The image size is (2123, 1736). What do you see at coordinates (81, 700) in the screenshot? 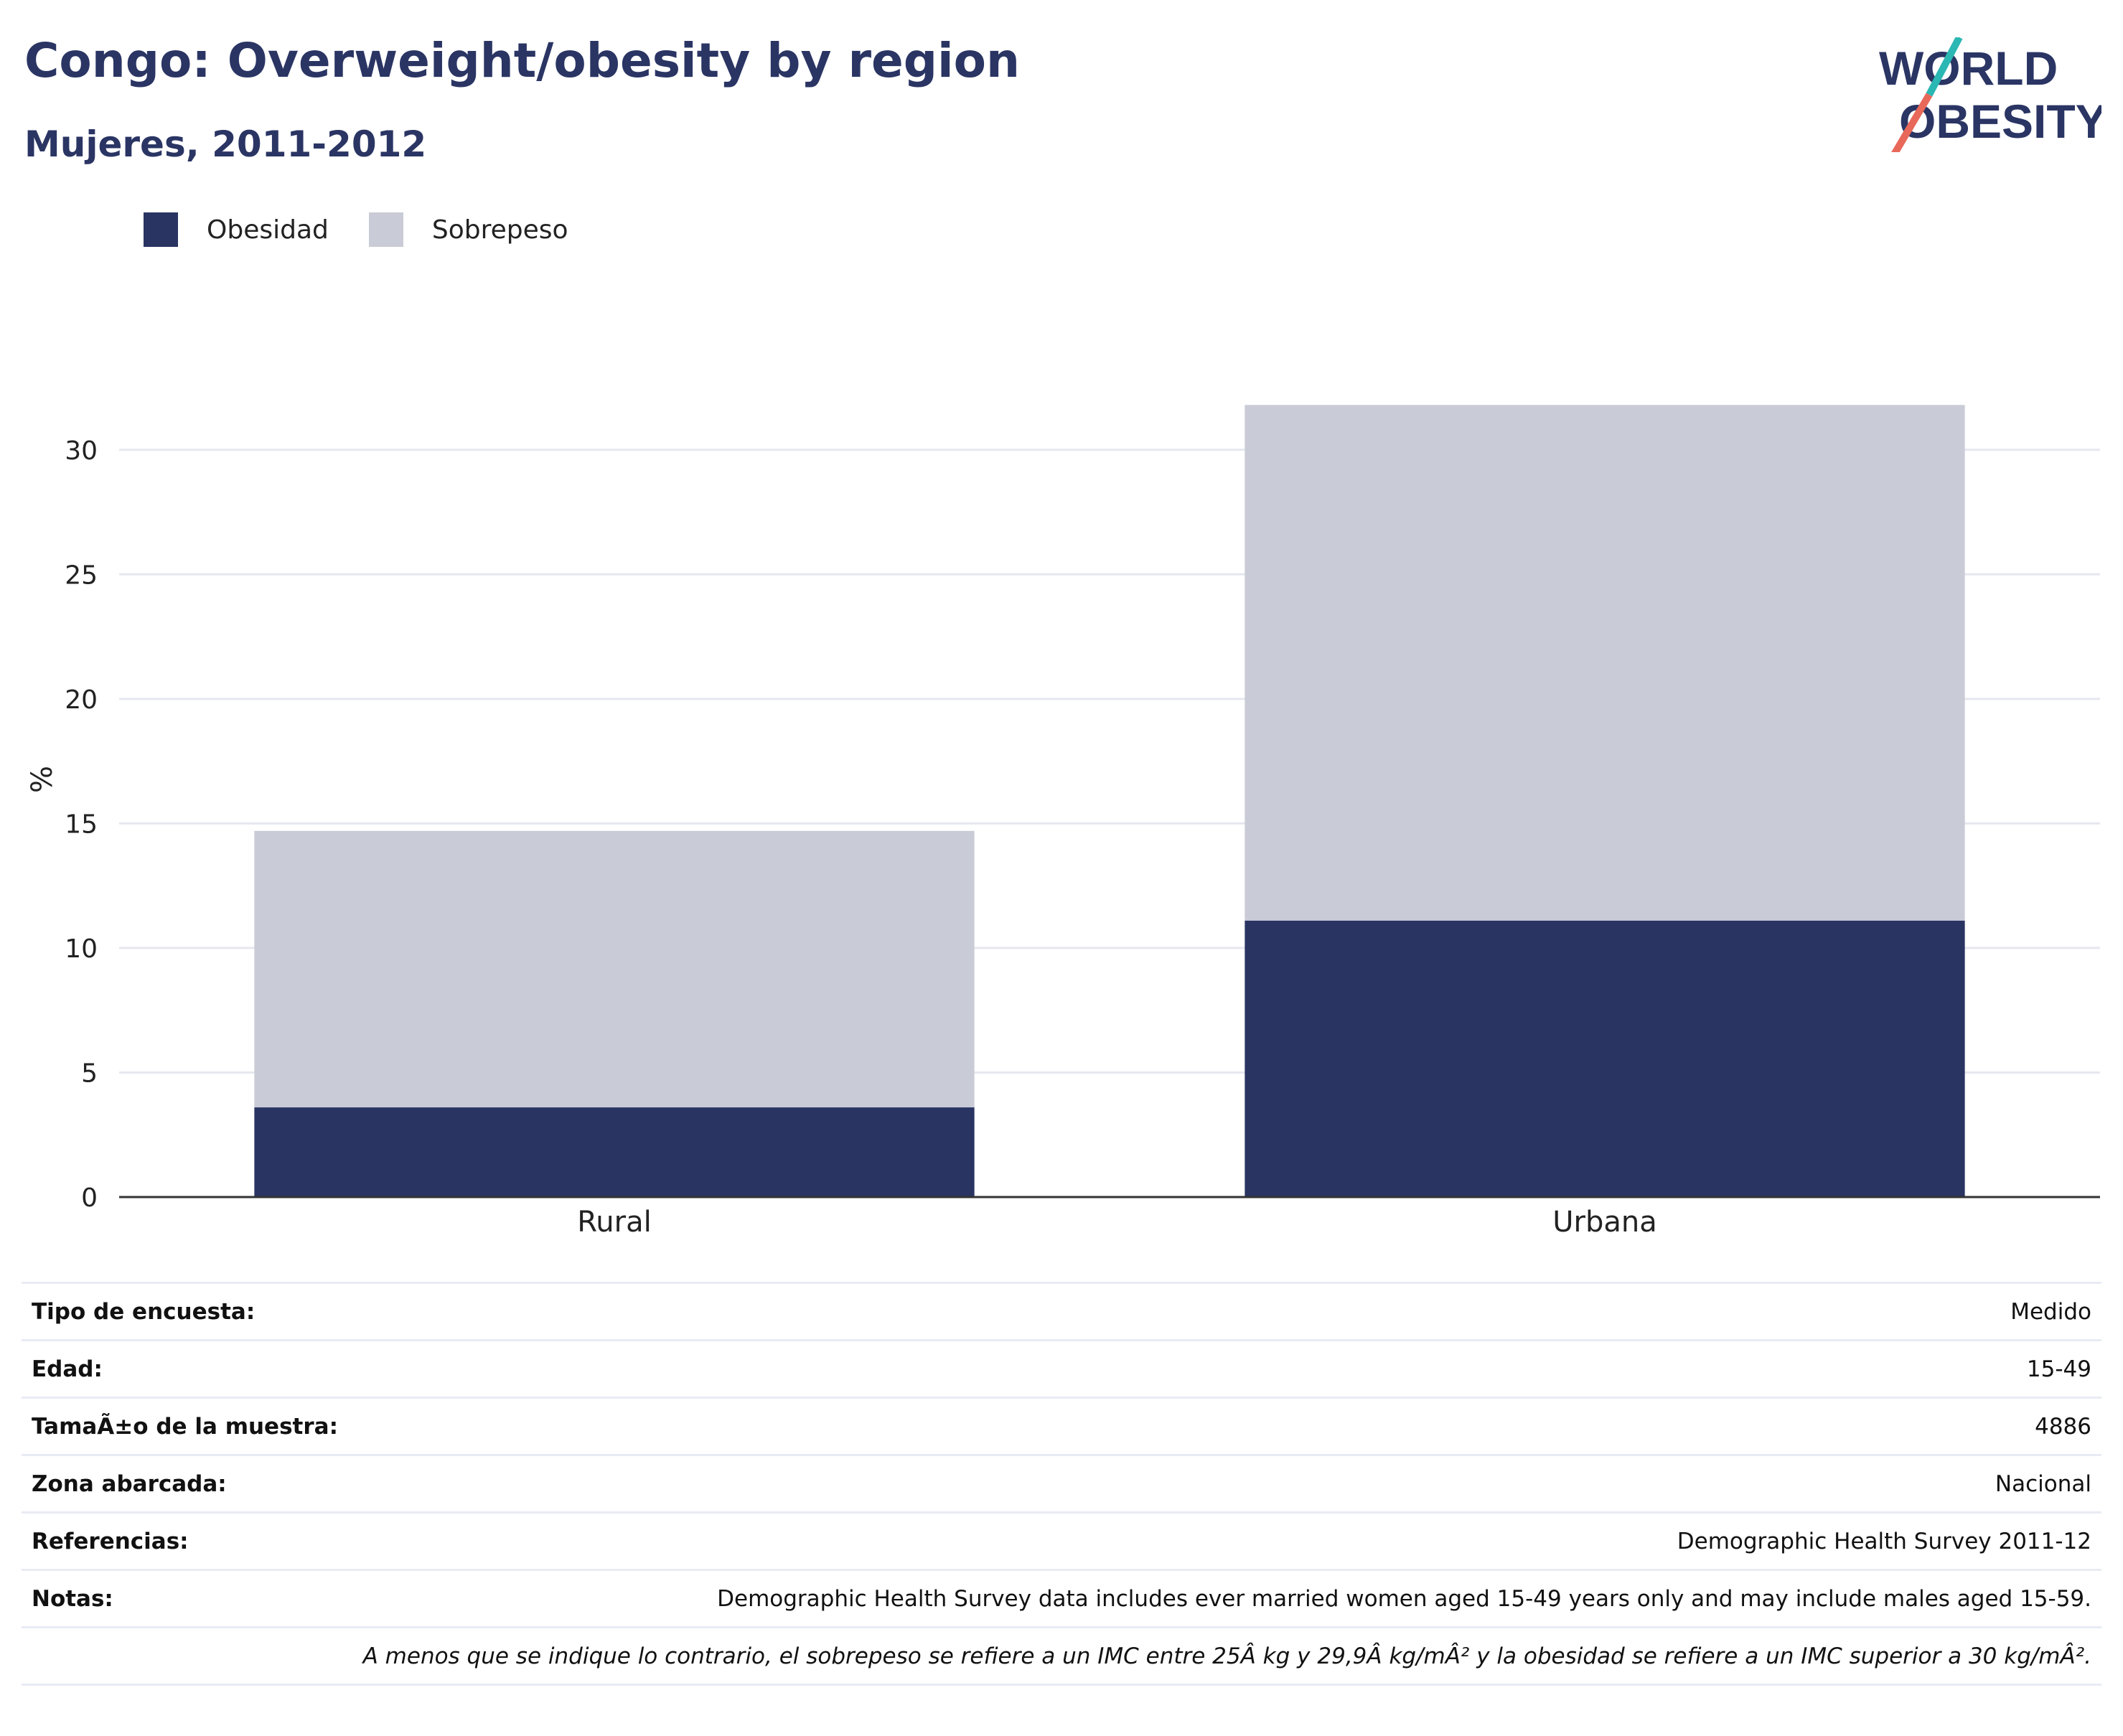
I see `y-tick-label-20: 20` at bounding box center [81, 700].